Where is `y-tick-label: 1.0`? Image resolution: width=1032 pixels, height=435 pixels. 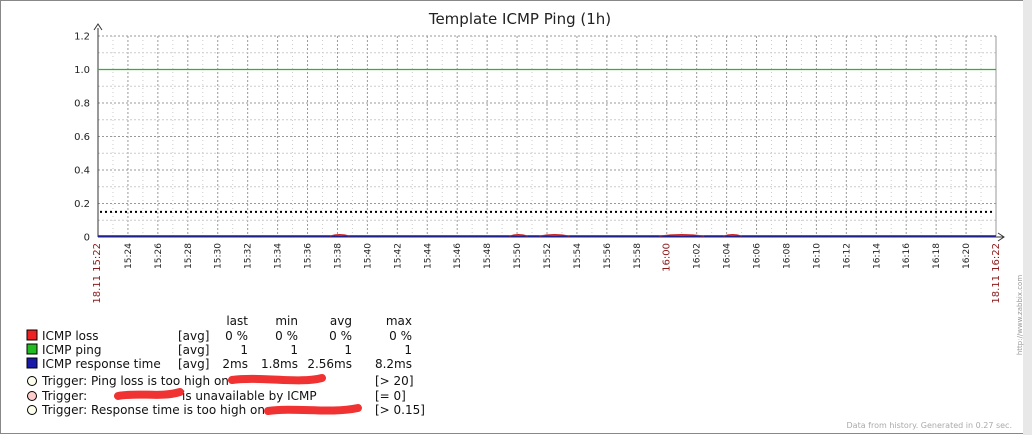
y-tick-label: 1.0 is located at coordinates (82, 70).